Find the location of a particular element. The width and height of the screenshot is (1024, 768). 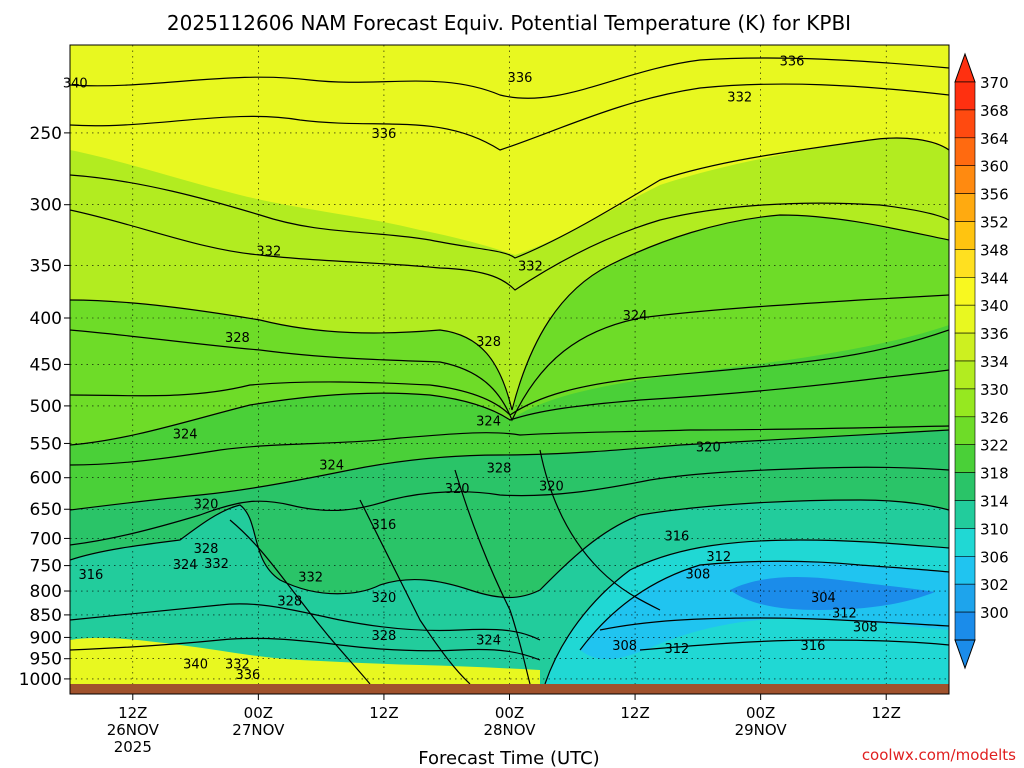

pressure-tick-label: 850 is located at coordinates (46, 616).